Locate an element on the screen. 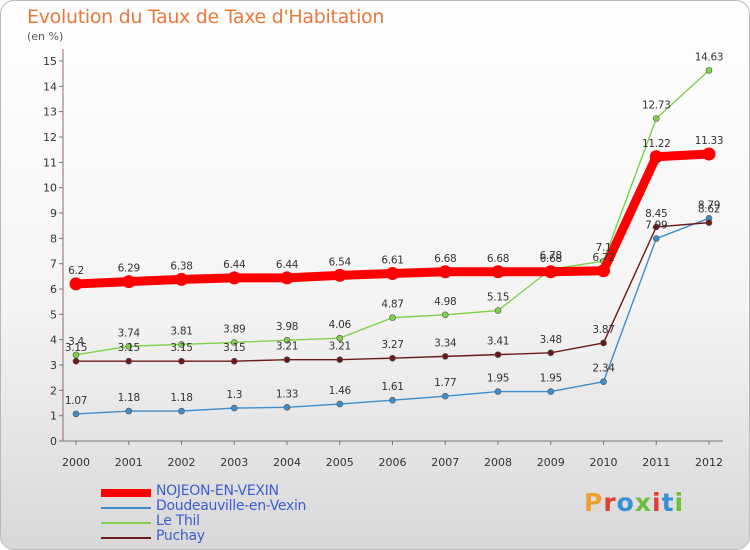 This screenshot has width=750, height=550. data-label: 6.78 is located at coordinates (551, 256).